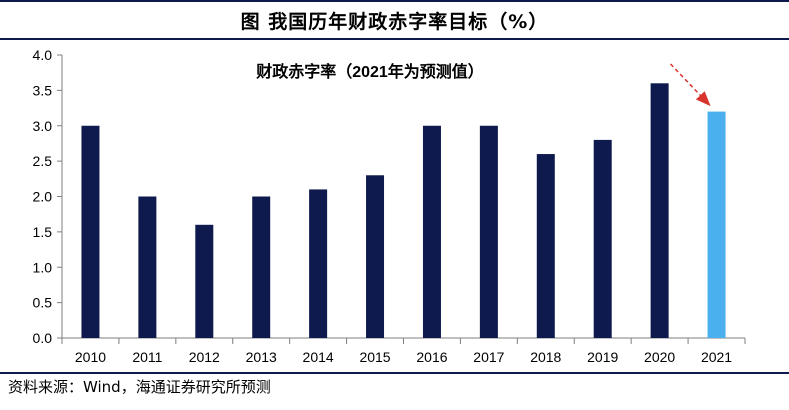  I want to click on x-tick-label: 2012, so click(204, 357).